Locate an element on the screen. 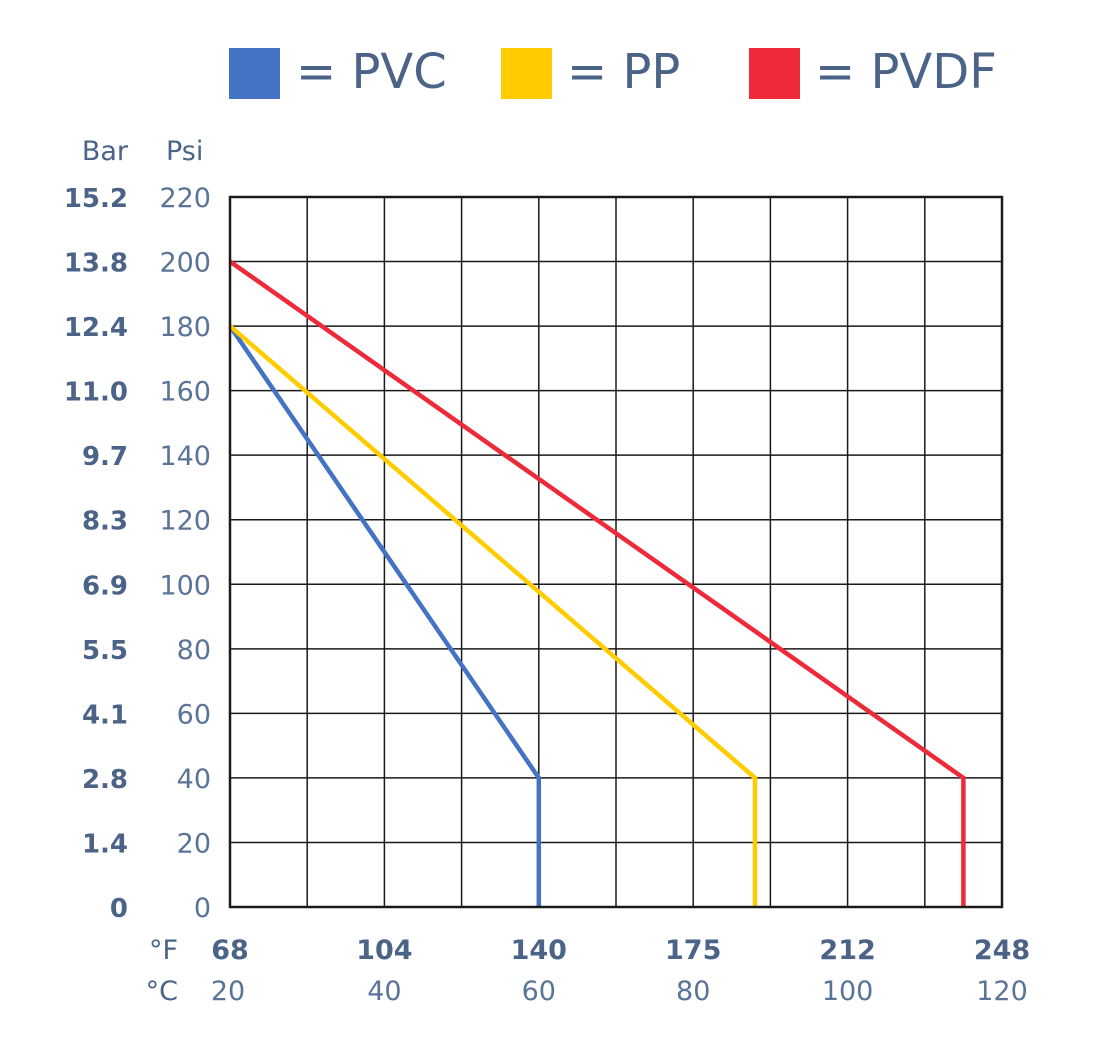 Image resolution: width=1115 pixels, height=1063 pixels. psi-tick-label: 20 is located at coordinates (194, 843).